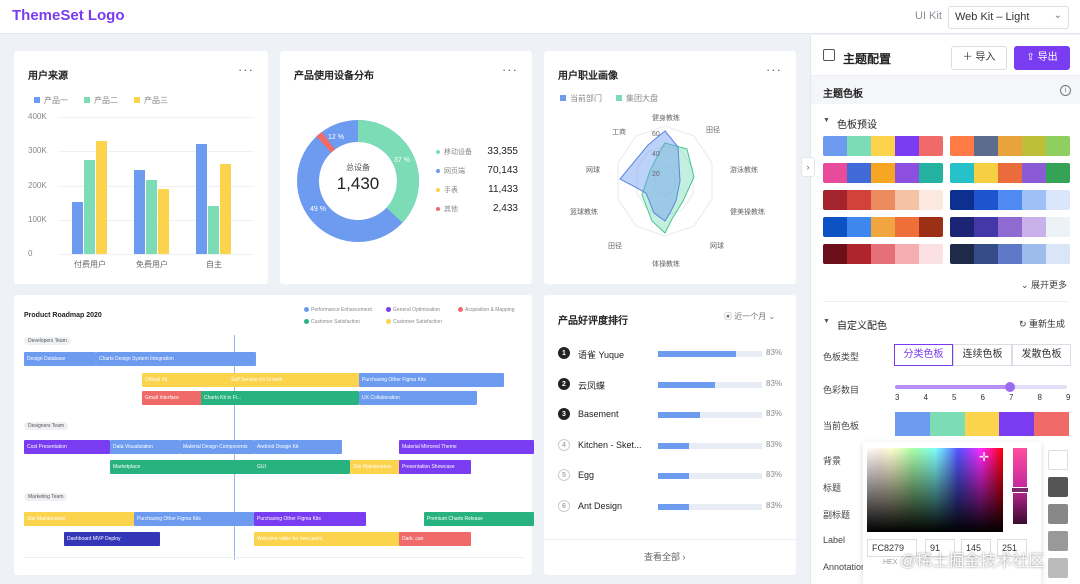  Describe the element at coordinates (1058, 460) in the screenshot. I see `color-chip-background` at that location.